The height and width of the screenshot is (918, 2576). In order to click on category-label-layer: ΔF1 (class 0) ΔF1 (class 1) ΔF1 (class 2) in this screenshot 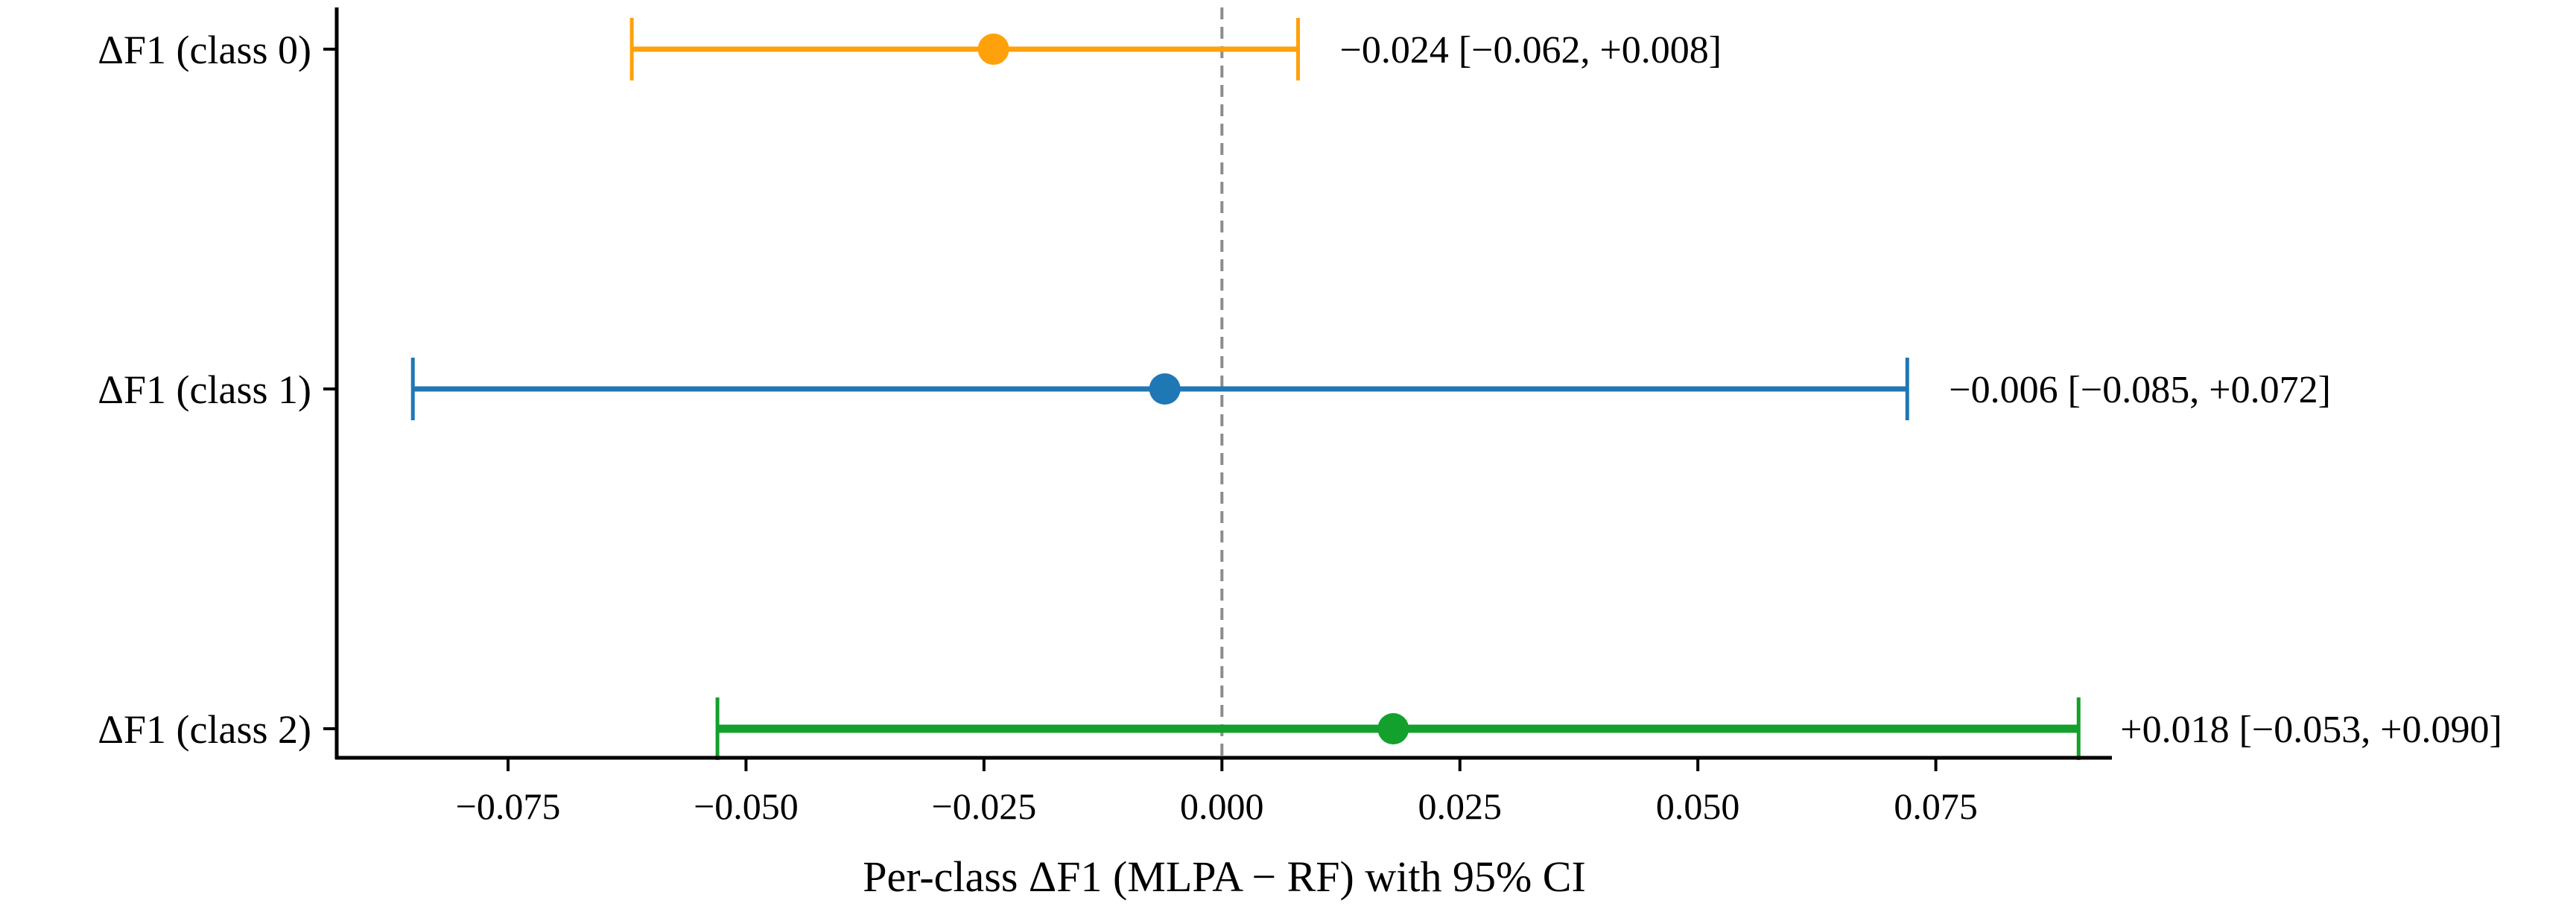, I will do `click(218, 390)`.